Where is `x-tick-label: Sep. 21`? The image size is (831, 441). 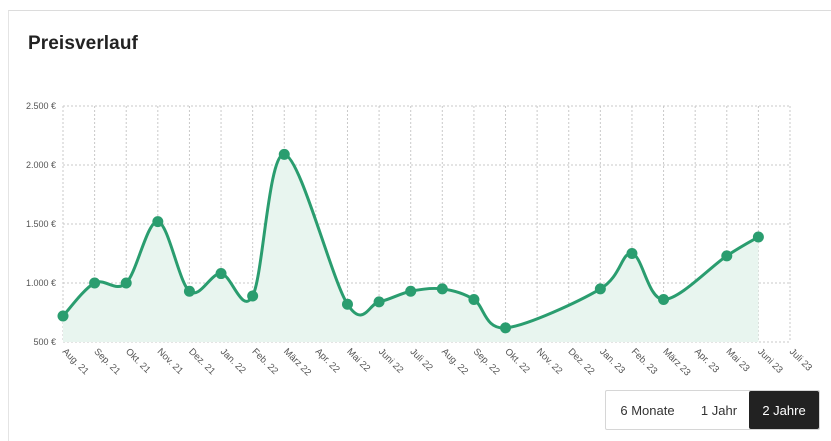
x-tick-label: Sep. 21 is located at coordinates (106, 361).